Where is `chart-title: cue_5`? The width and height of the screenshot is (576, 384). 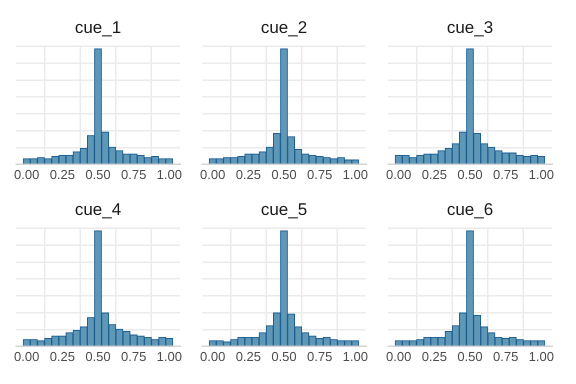
chart-title: cue_5 is located at coordinates (284, 209).